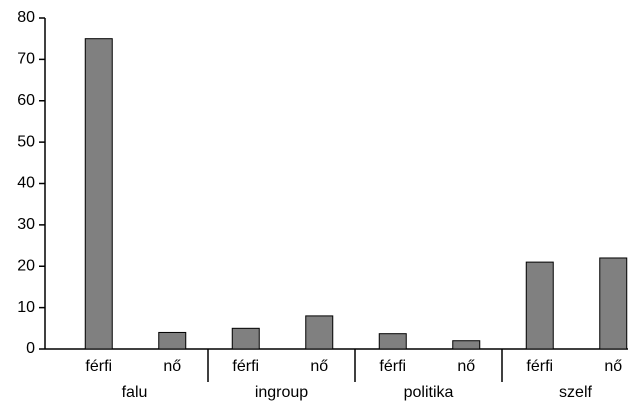  I want to click on group-label: szelf, so click(575, 392).